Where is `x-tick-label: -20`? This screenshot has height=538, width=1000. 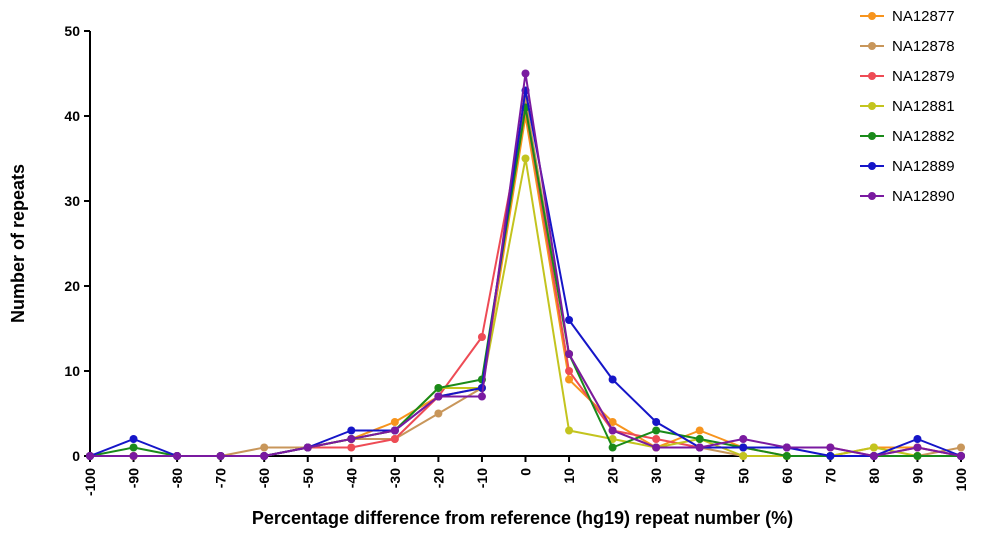
x-tick-label: -20 is located at coordinates (438, 478).